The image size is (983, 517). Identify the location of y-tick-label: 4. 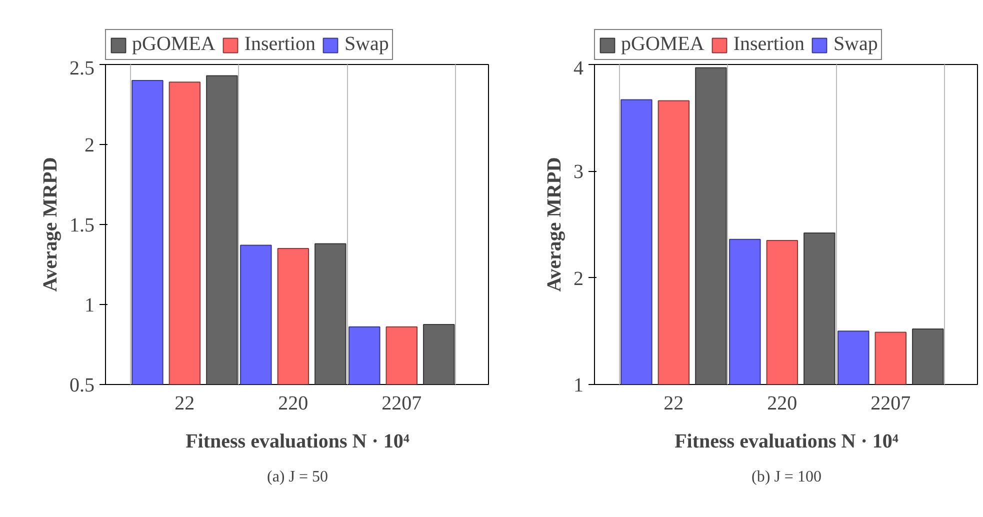
(579, 69).